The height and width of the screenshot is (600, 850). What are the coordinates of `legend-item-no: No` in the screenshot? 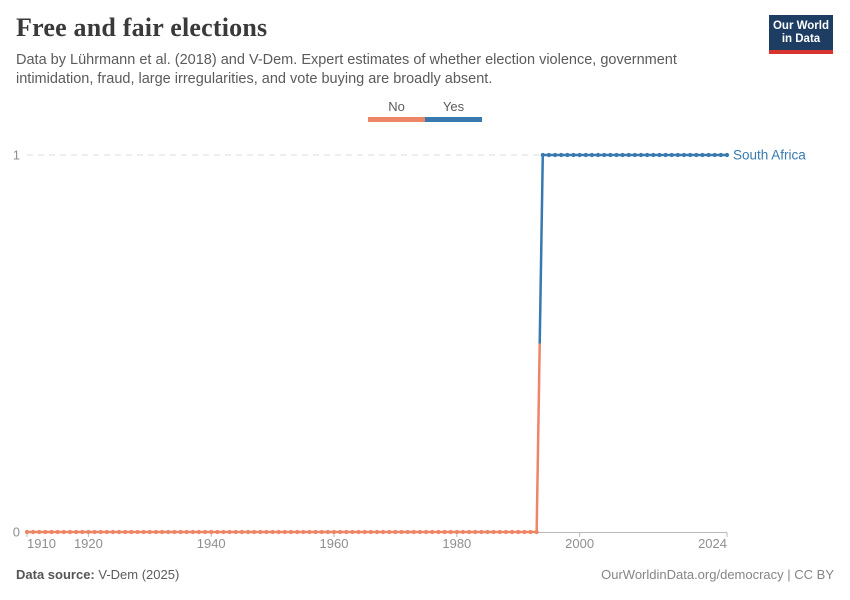 It's located at (396, 110).